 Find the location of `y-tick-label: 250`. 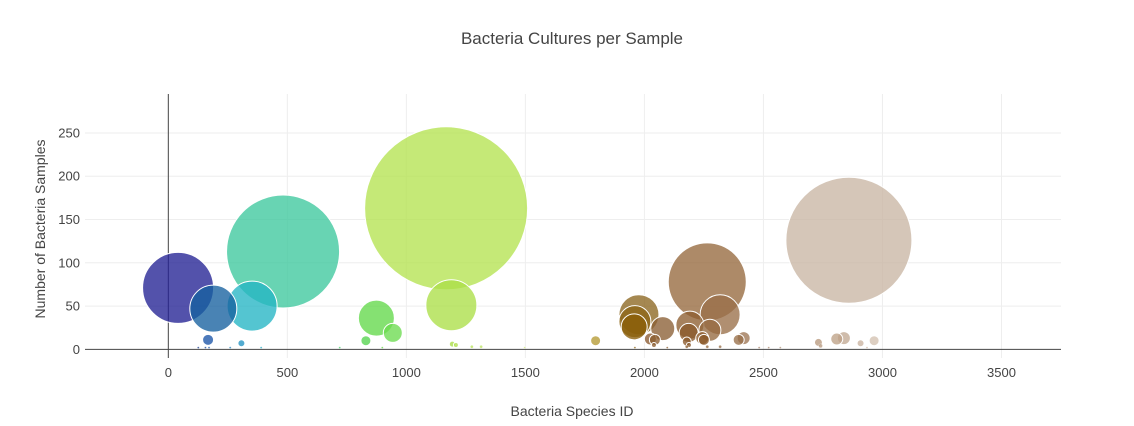

y-tick-label: 250 is located at coordinates (69, 132).